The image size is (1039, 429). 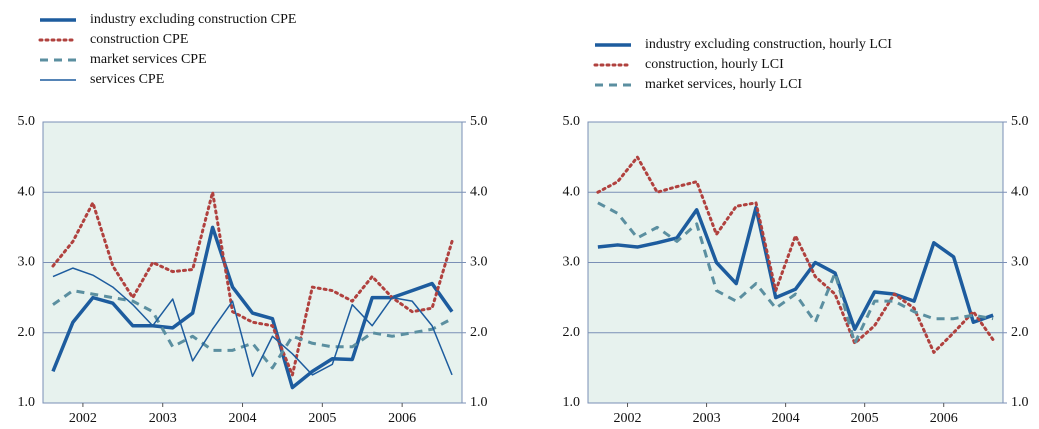 What do you see at coordinates (723, 84) in the screenshot?
I see `legend-label: market services, hourly LCI` at bounding box center [723, 84].